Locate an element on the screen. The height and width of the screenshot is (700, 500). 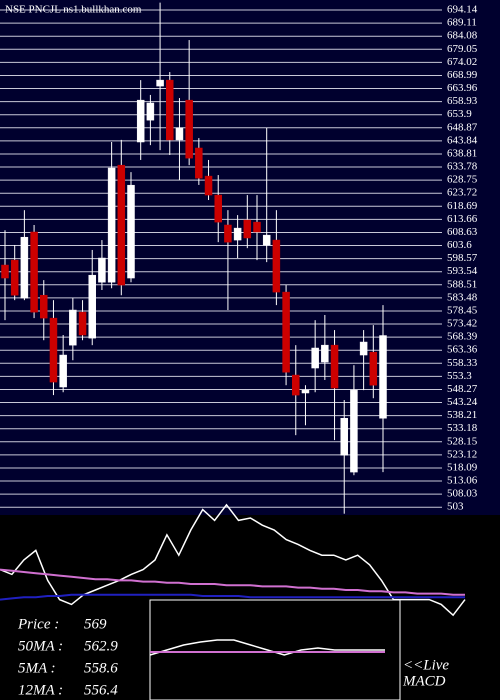
y-tick-label: 568.39 is located at coordinates (462, 337).